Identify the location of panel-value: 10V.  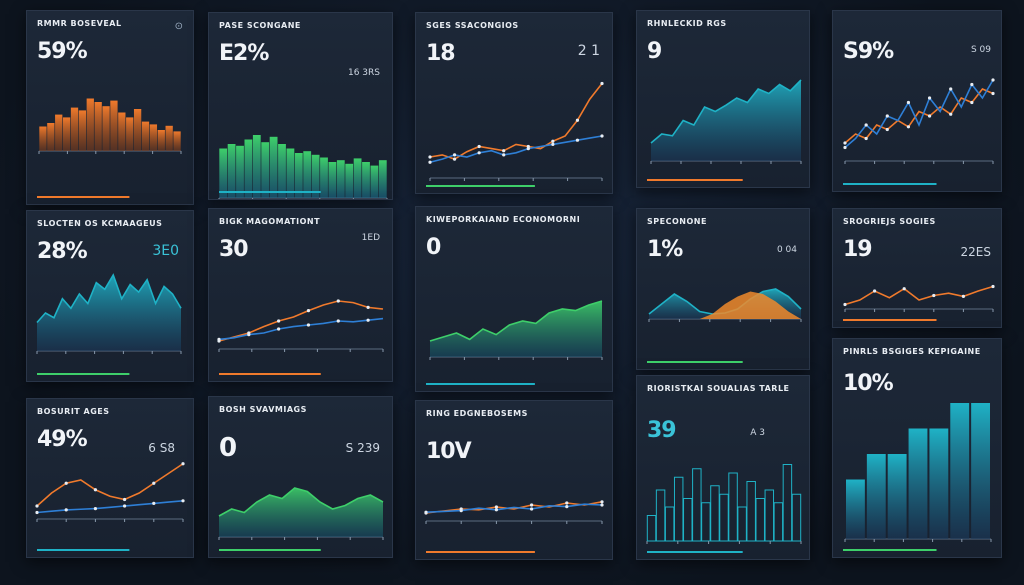
(449, 451).